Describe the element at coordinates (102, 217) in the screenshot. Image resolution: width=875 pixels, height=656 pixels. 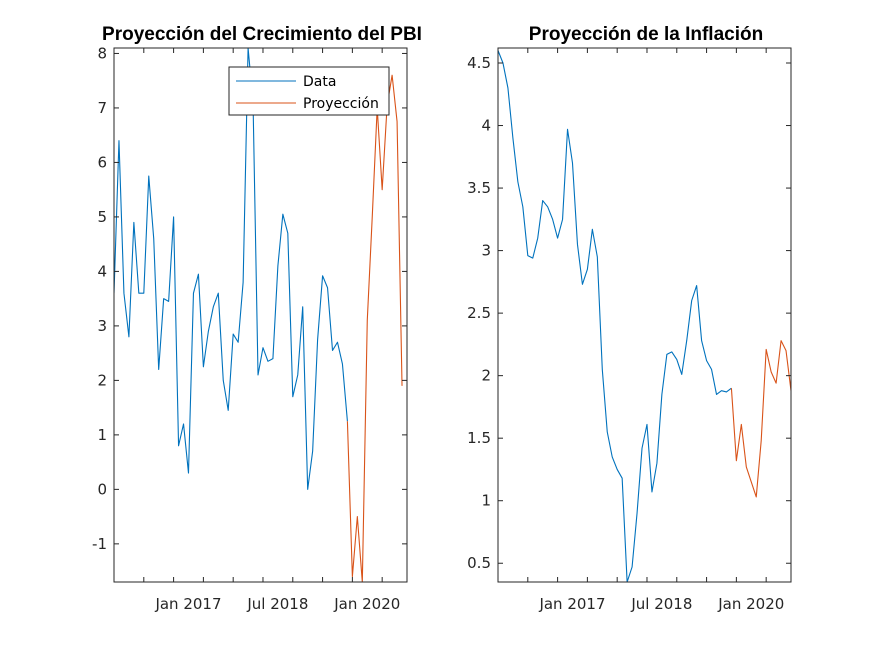
I see `y-tick-label: 5` at that location.